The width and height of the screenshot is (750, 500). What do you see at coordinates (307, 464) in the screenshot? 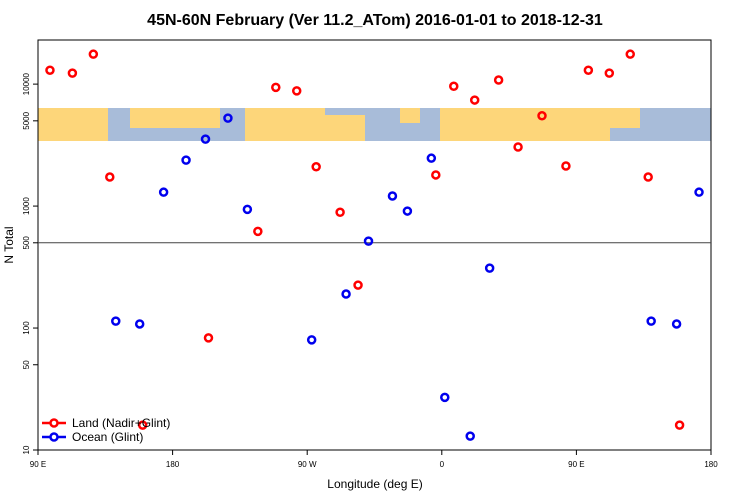
I see `x-tick-label: 90 W` at bounding box center [307, 464].